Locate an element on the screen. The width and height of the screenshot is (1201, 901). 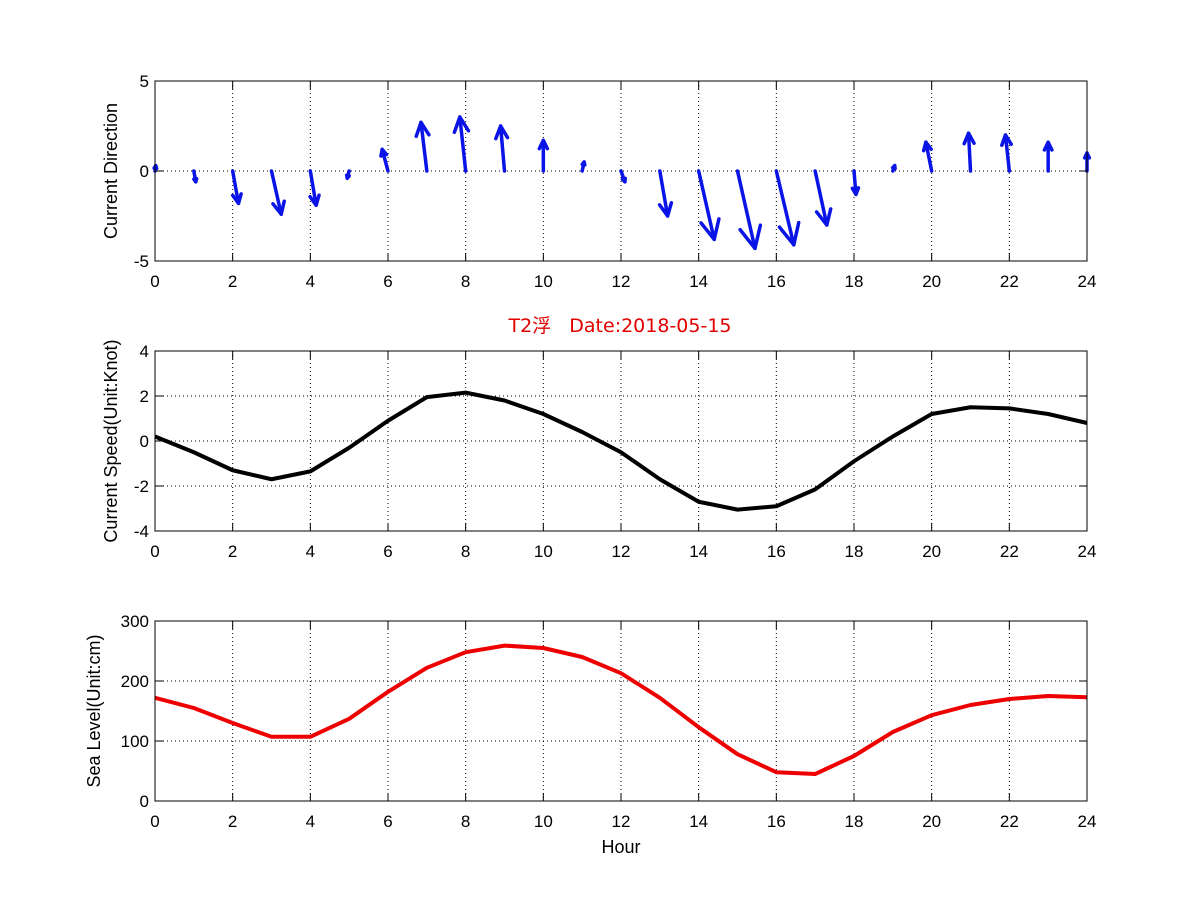
y-tick-label: 300 is located at coordinates (135, 621).